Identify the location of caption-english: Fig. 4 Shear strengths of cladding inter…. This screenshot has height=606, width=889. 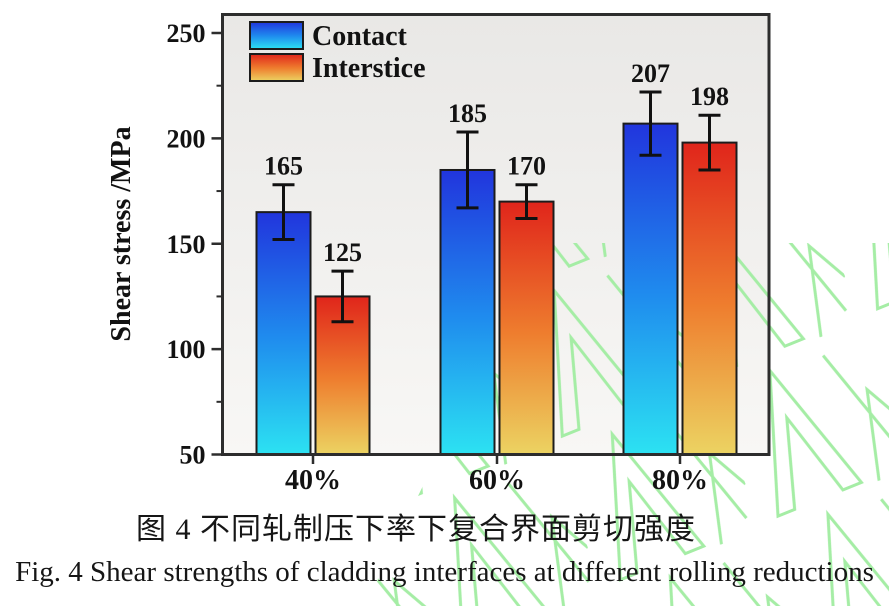
(444, 572).